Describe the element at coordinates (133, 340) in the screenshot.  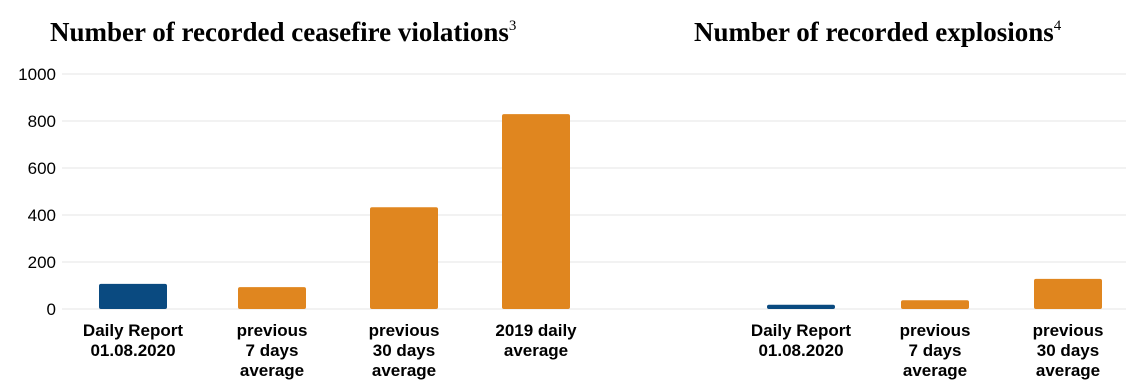
I see `chart-1-x-tick-label-1: Daily Report 01.08.2020` at that location.